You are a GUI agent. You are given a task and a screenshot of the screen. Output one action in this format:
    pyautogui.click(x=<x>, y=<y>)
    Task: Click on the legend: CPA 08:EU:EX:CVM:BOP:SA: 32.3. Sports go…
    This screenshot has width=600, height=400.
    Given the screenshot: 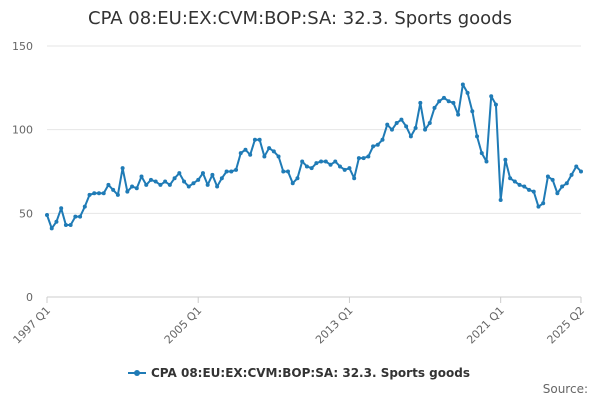 What is the action you would take?
    pyautogui.click(x=299, y=373)
    